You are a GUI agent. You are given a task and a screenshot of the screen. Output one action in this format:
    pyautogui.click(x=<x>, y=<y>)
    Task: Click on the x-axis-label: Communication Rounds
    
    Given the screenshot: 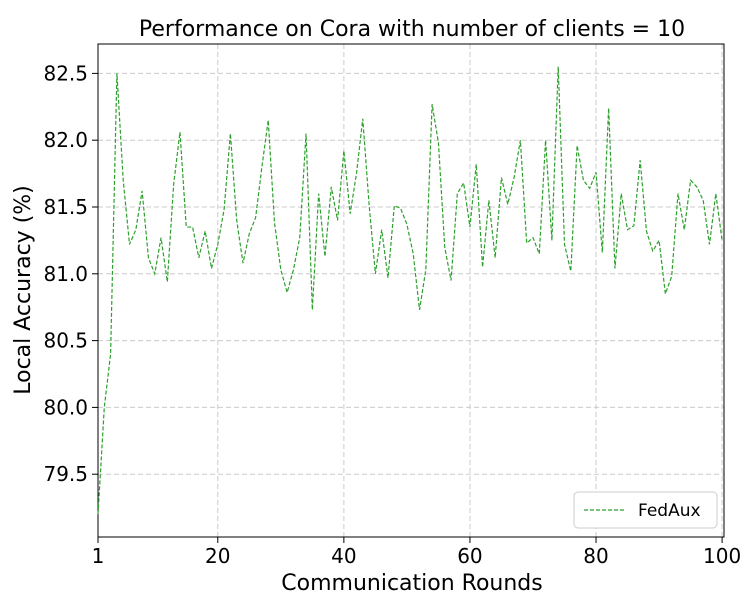 What is the action you would take?
    pyautogui.click(x=411, y=583)
    